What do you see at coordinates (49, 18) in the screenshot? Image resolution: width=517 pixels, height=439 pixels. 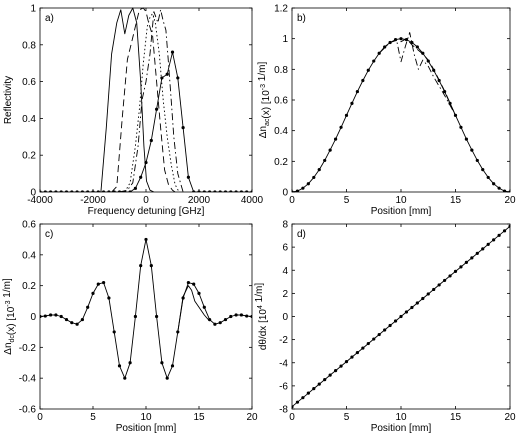 I see `panel-label: a)` at bounding box center [49, 18].